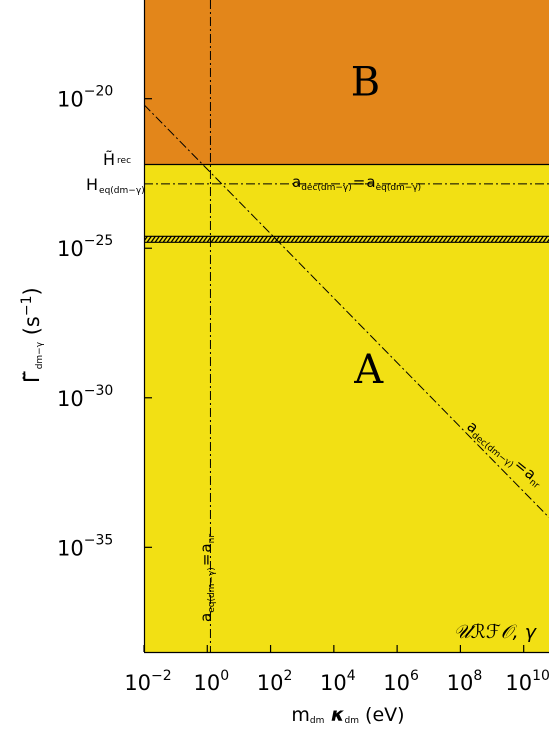 This screenshot has height=729, width=549. I want to click on x-axis-label: mdm κdm (eV), so click(347, 715).